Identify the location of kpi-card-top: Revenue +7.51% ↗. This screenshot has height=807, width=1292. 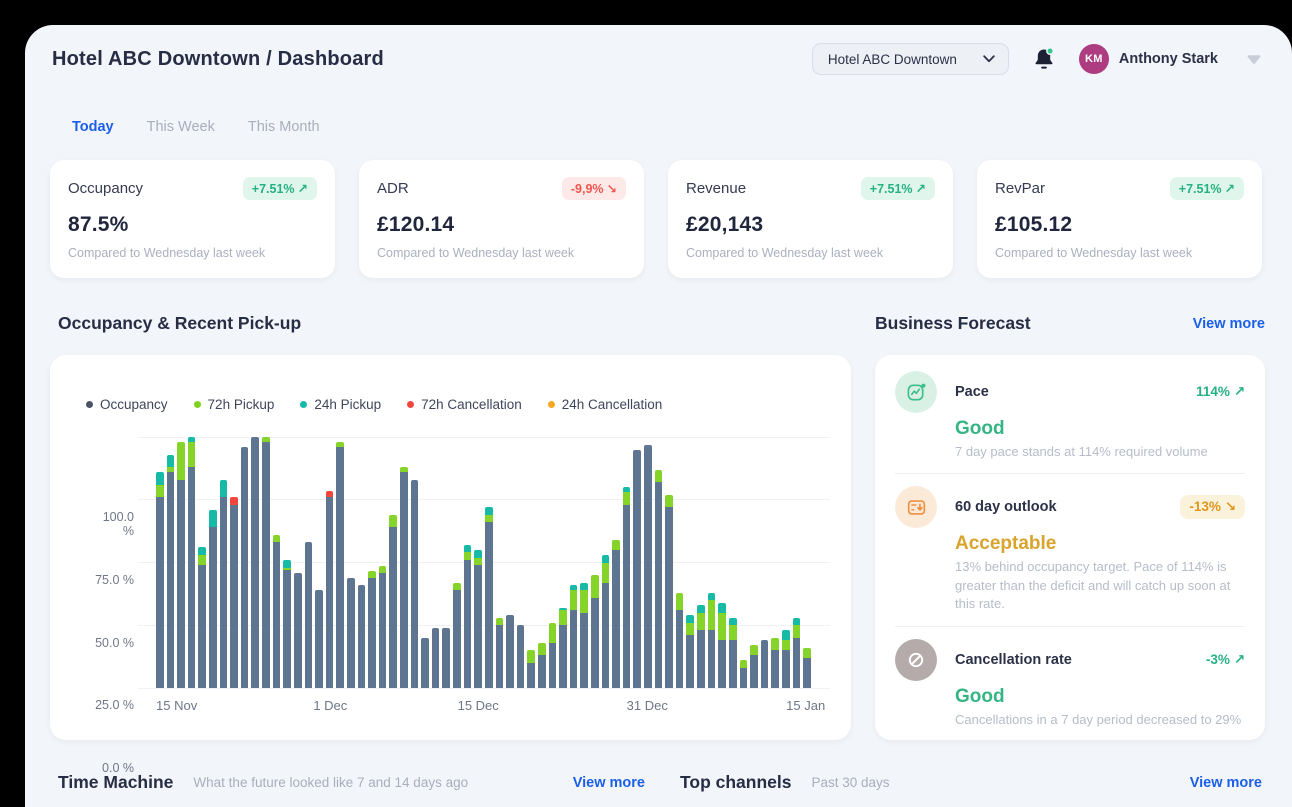
(810, 188).